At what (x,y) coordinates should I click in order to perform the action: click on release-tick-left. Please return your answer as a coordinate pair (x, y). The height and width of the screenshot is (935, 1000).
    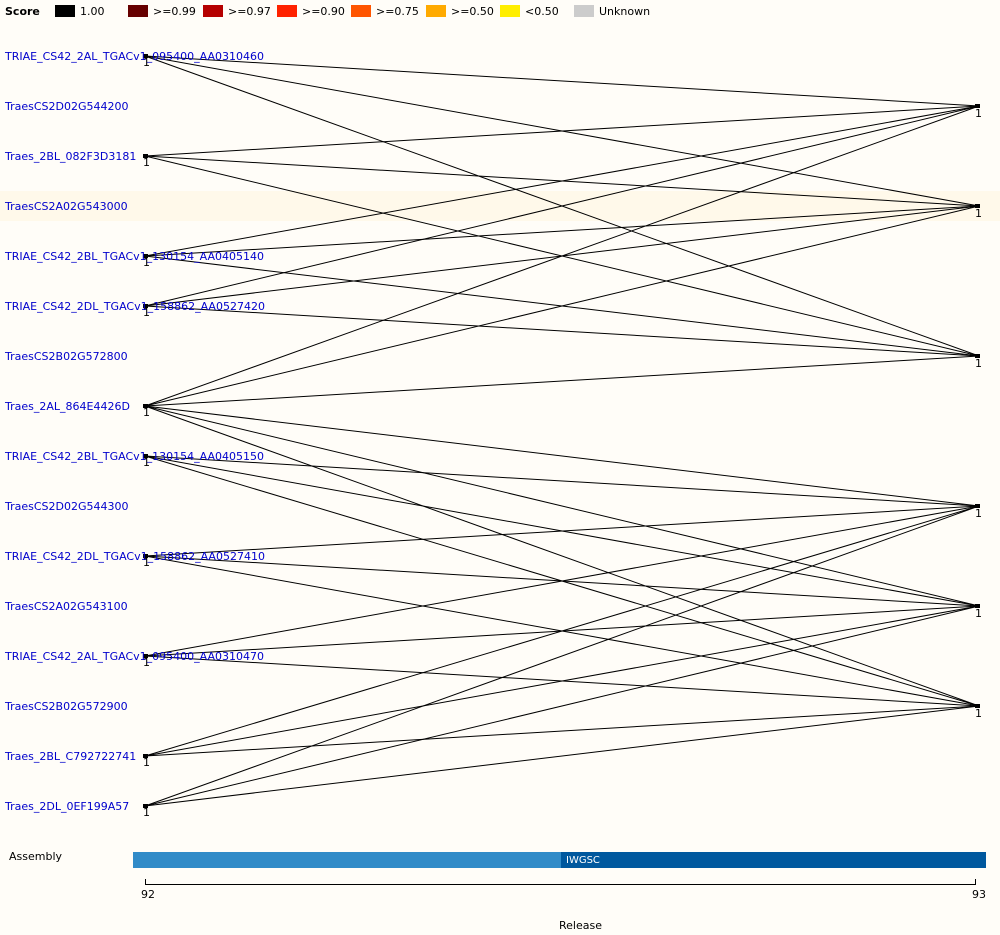
    Looking at the image, I should click on (145, 882).